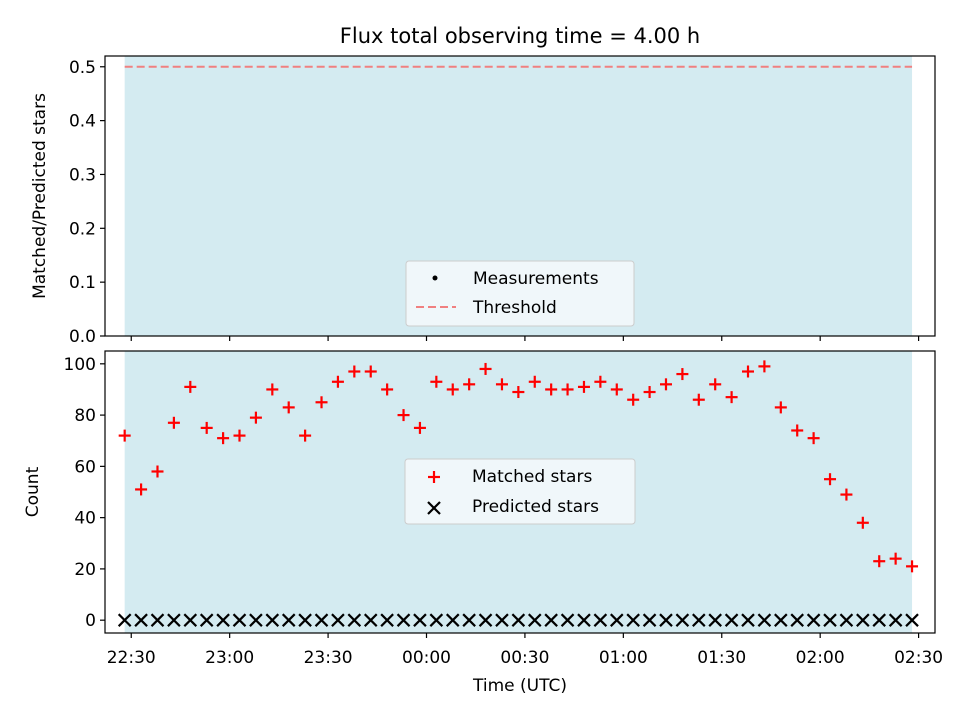 The image size is (960, 725). Describe the element at coordinates (82, 175) in the screenshot. I see `top-y-tick-label: 0.3` at that location.